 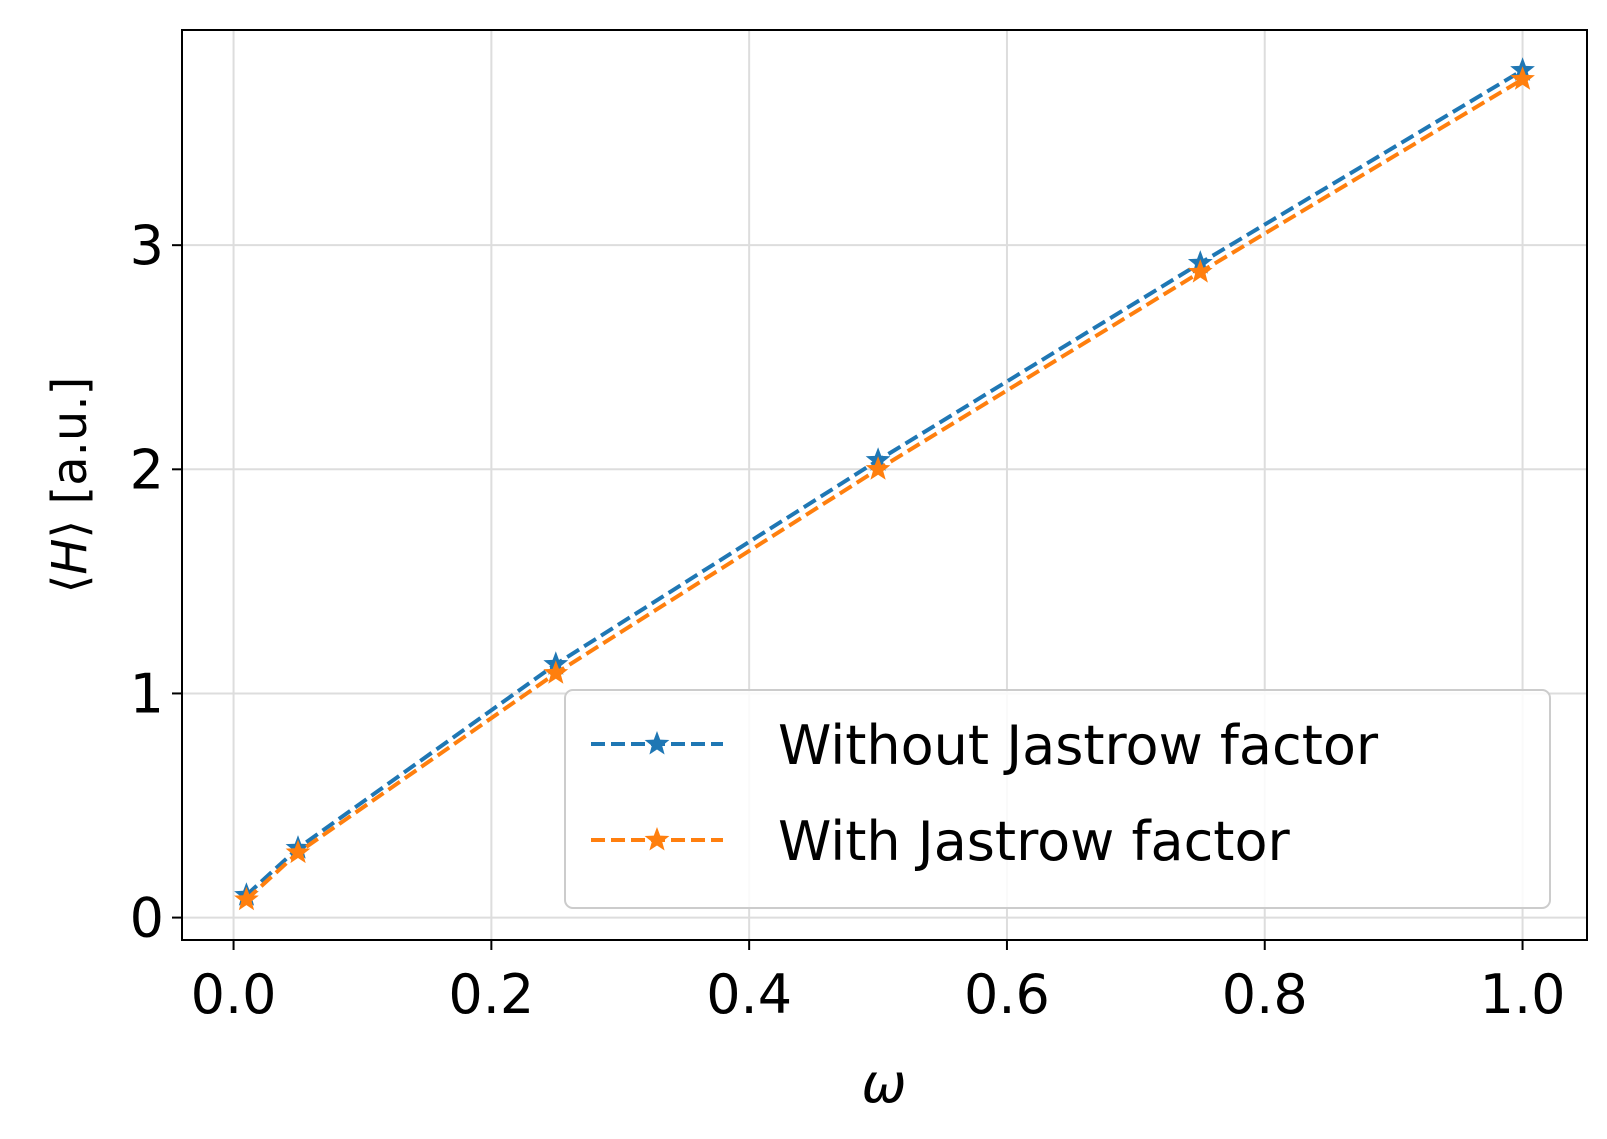 I want to click on y-tick-label: 2, so click(x=147, y=469).